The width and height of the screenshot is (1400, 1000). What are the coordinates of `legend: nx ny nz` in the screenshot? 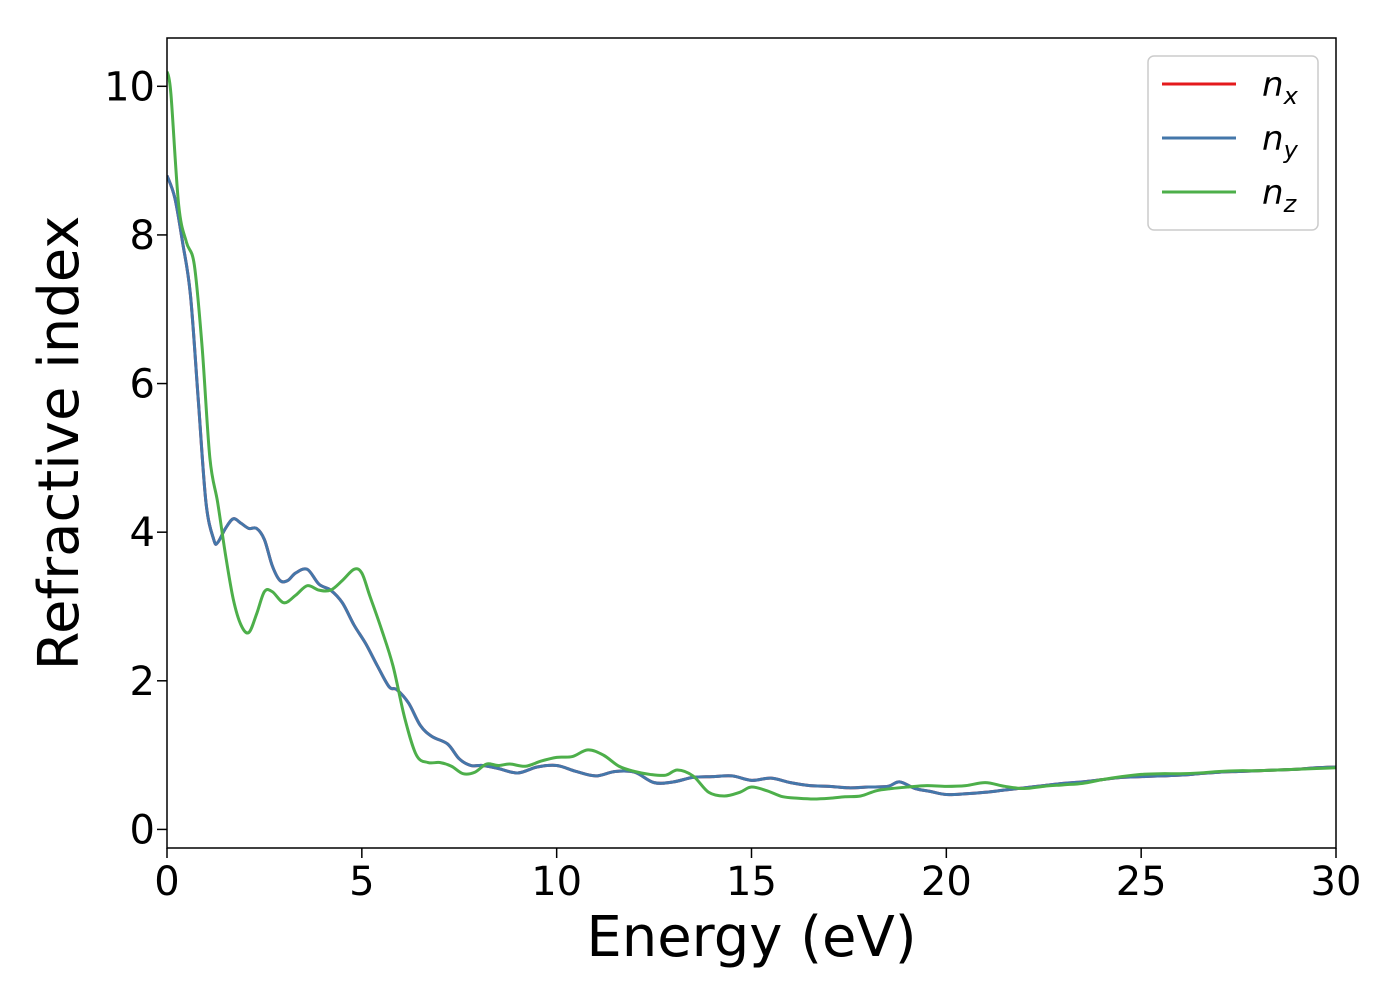 It's located at (1233, 143).